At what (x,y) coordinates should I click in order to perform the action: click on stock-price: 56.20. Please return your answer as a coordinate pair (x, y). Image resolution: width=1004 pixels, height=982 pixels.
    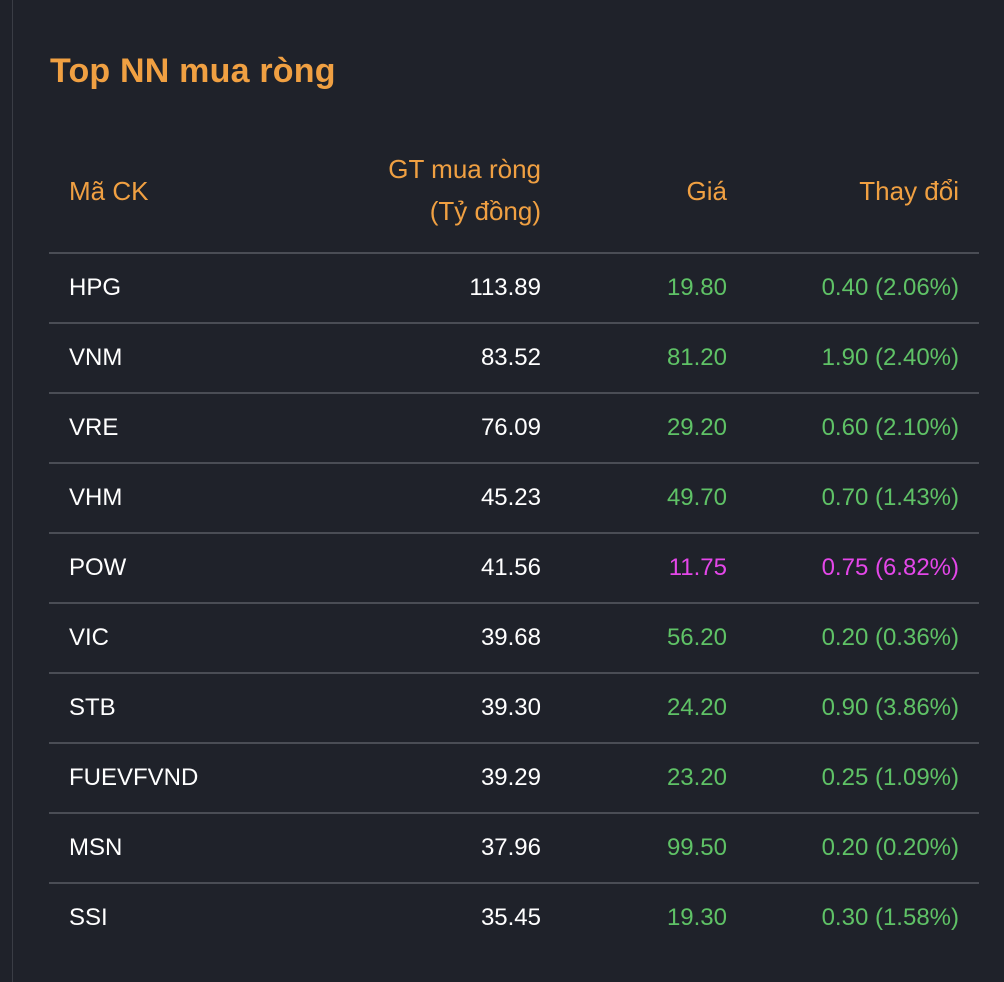
    Looking at the image, I should click on (696, 637).